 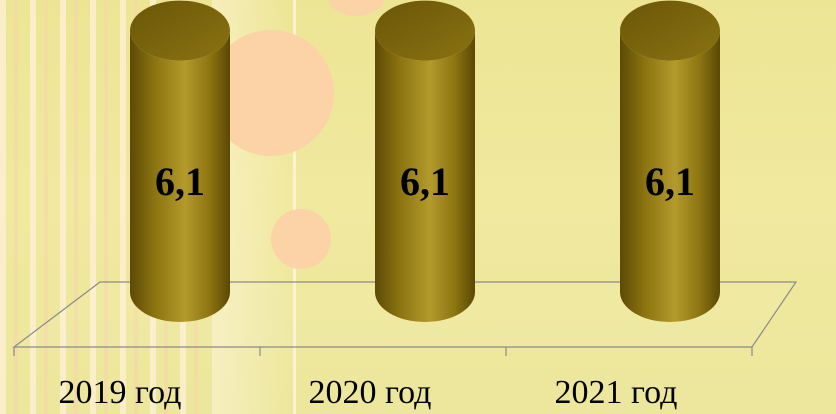 What do you see at coordinates (301, 239) in the screenshot?
I see `decorative-bubble-small` at bounding box center [301, 239].